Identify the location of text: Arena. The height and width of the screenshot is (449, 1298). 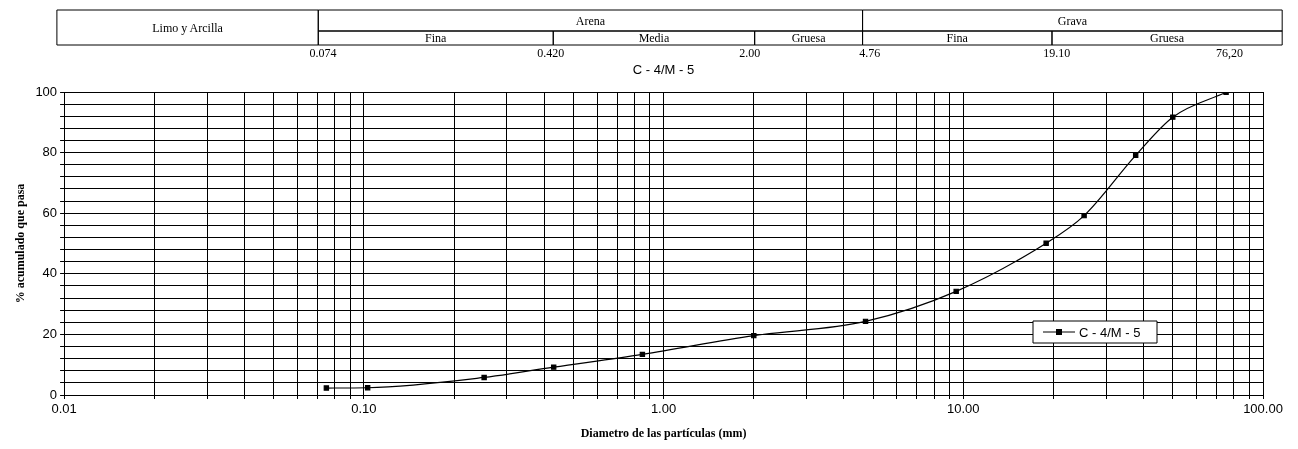
(590, 20).